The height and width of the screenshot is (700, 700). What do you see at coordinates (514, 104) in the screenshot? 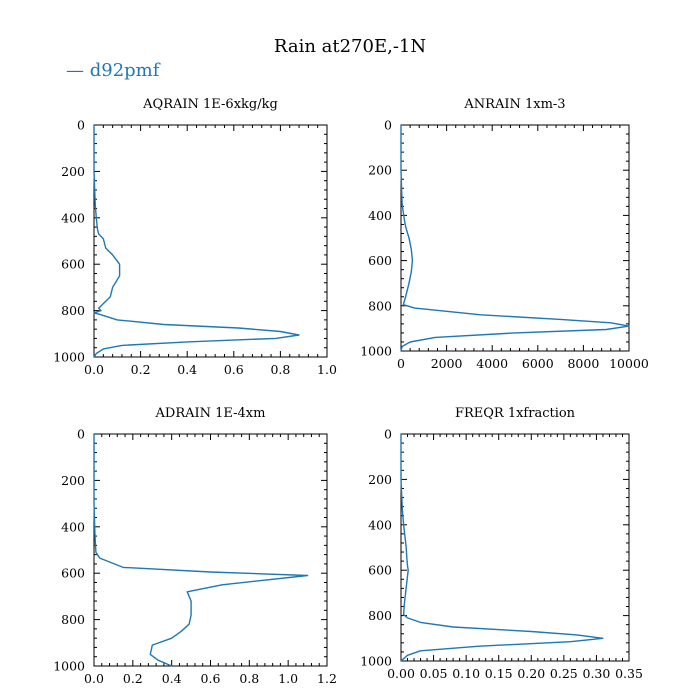
I see `panel-title-anrain: ANRAIN 1xm-3` at bounding box center [514, 104].